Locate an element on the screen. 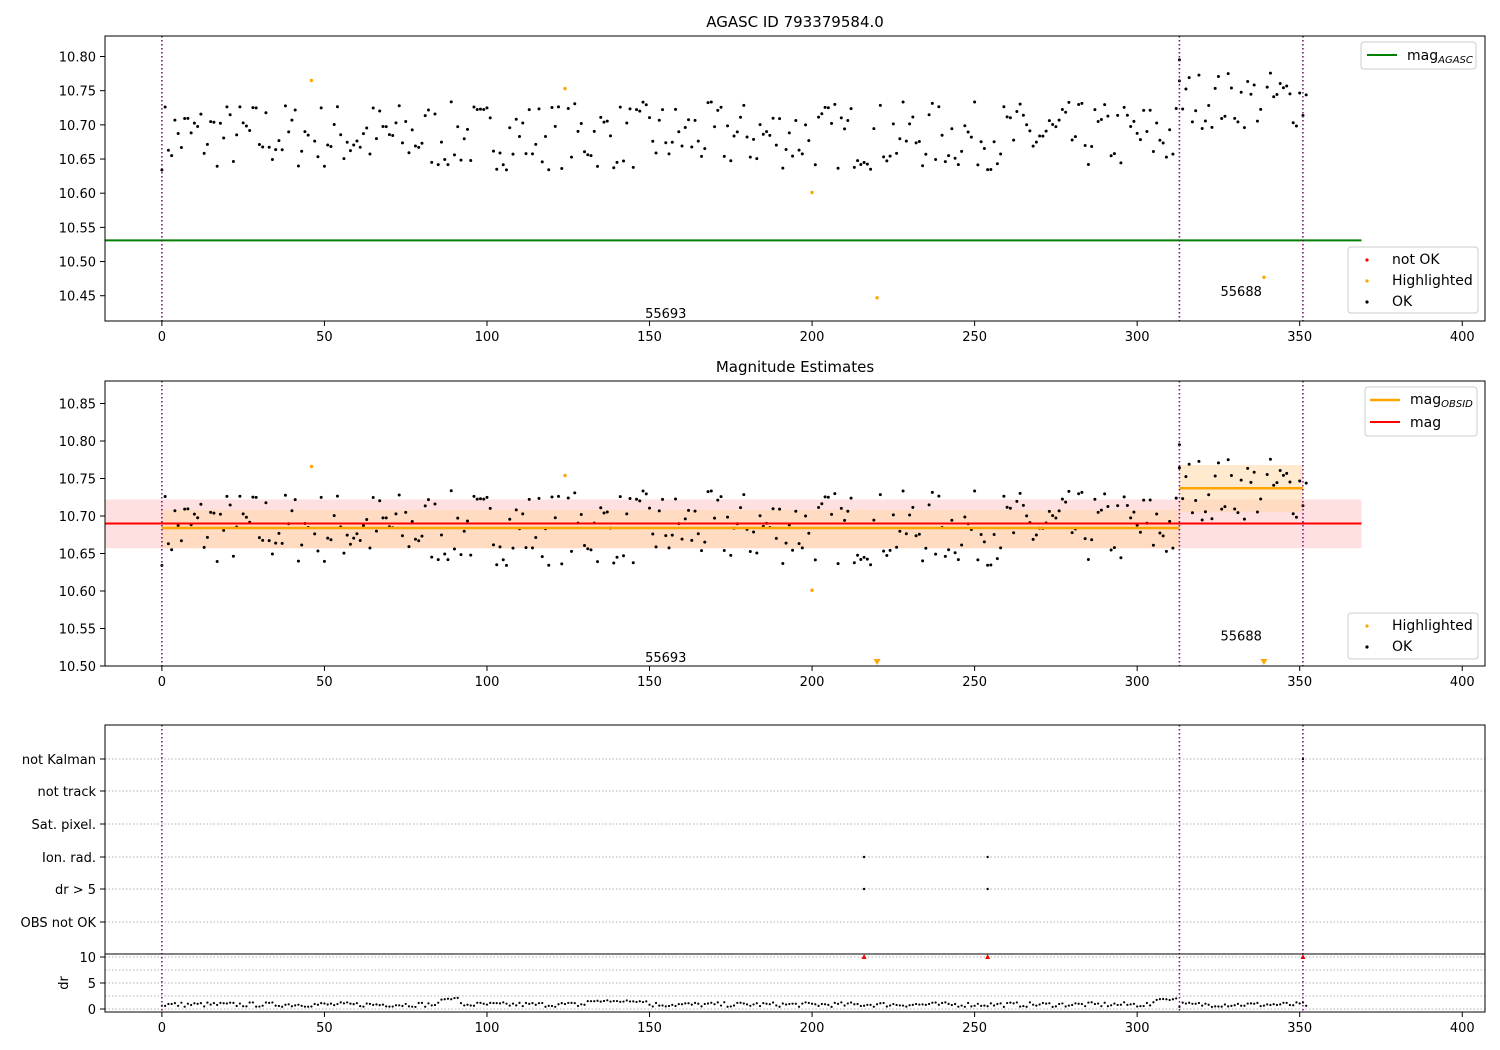 The height and width of the screenshot is (1050, 1500). y-tick-label: 10.50 is located at coordinates (77, 263).